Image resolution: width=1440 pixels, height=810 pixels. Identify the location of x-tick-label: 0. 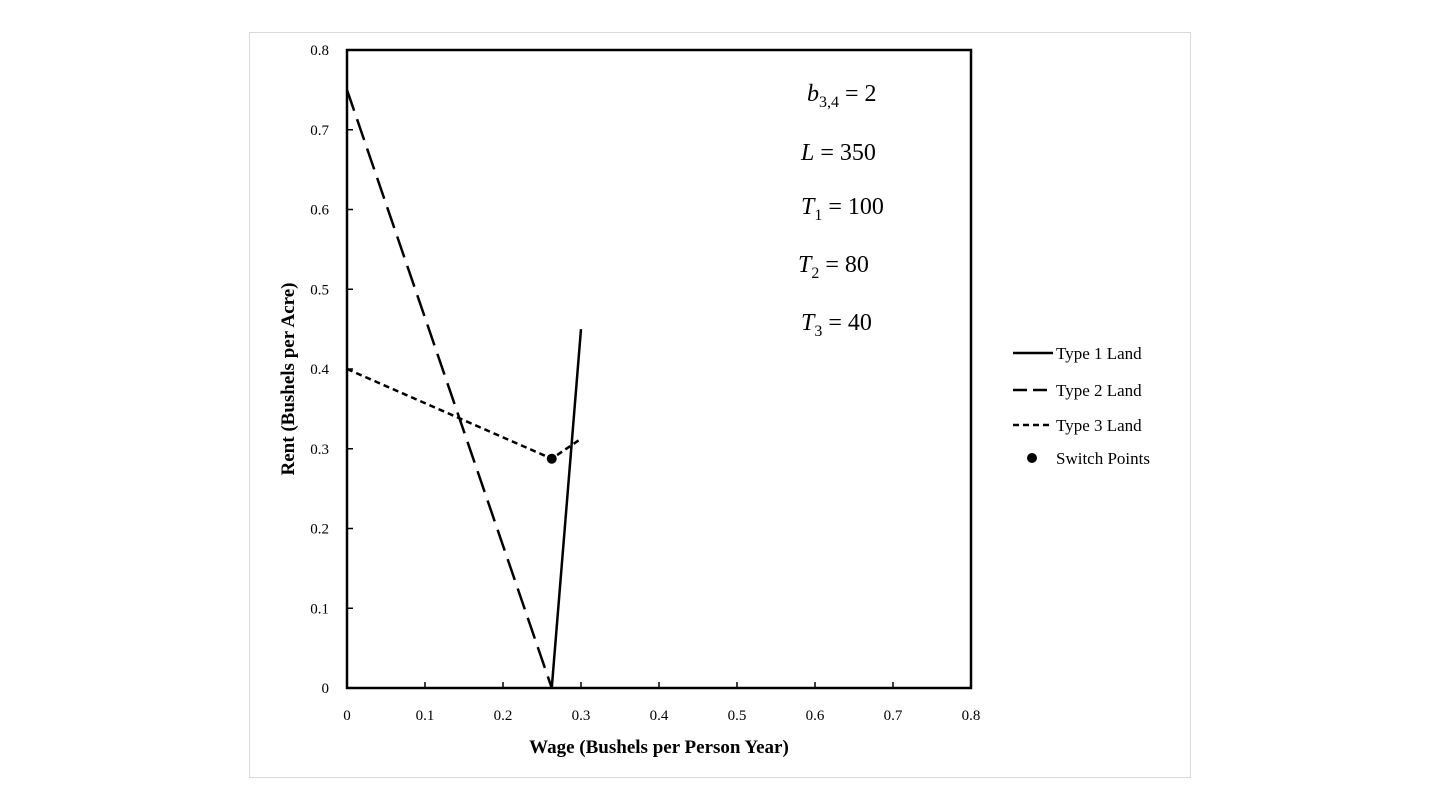
(347, 716).